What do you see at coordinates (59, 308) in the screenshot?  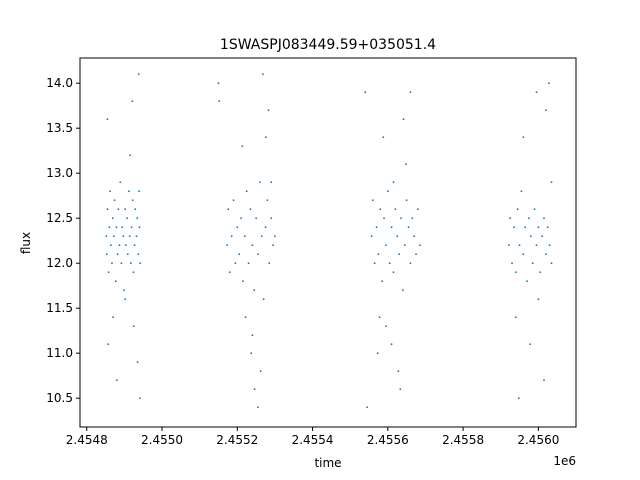 I see `y-tick-label: 11.5` at bounding box center [59, 308].